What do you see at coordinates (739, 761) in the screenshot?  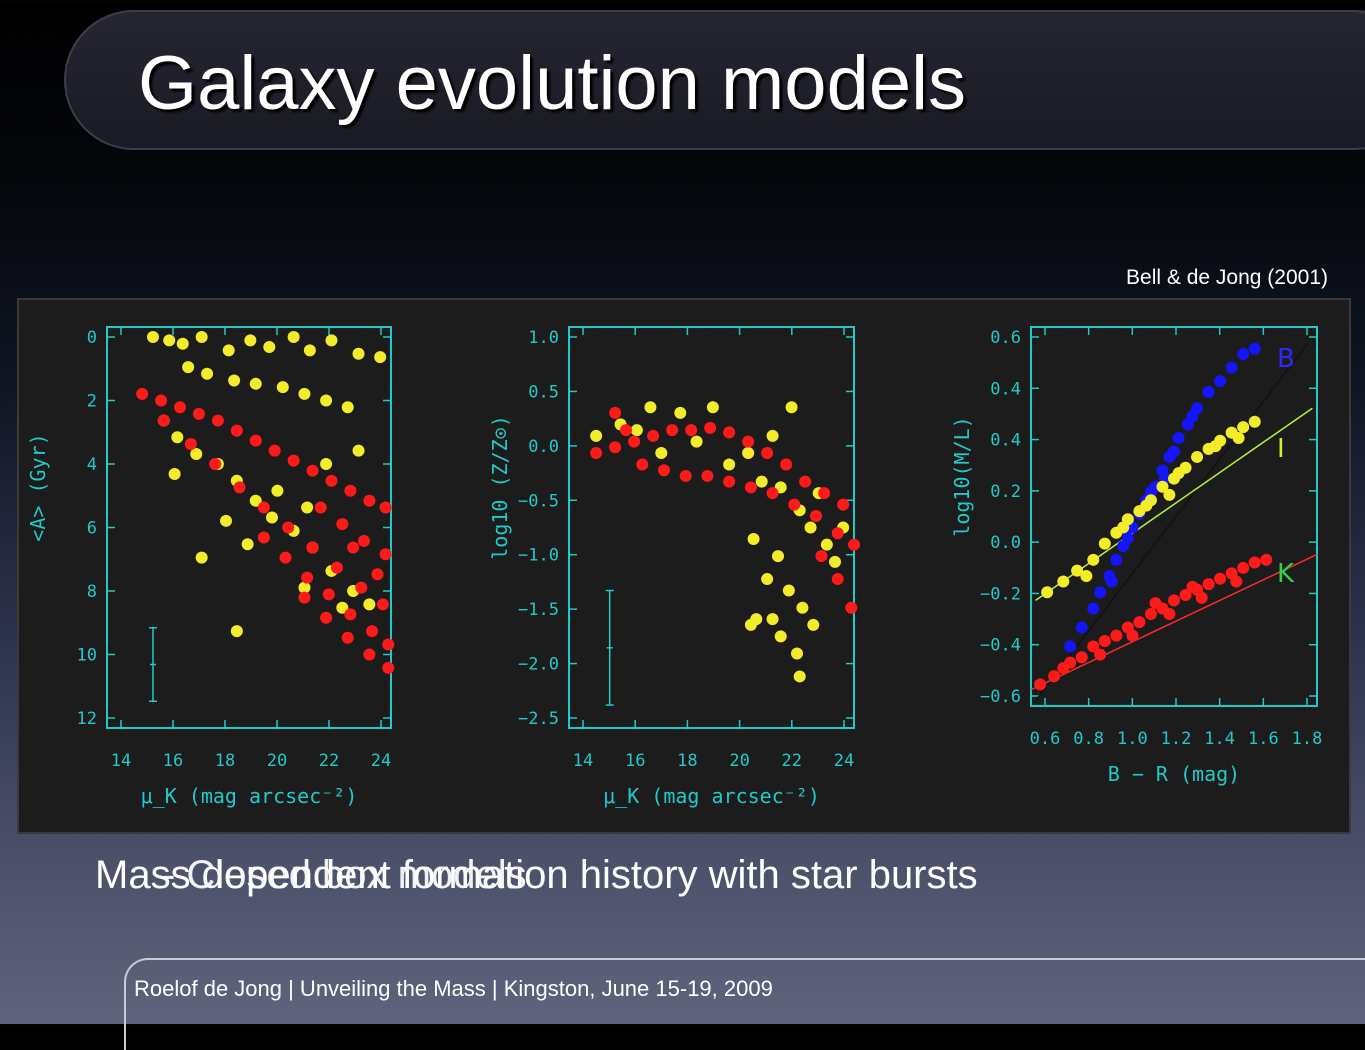 I see `x-tick-label: 20` at bounding box center [739, 761].